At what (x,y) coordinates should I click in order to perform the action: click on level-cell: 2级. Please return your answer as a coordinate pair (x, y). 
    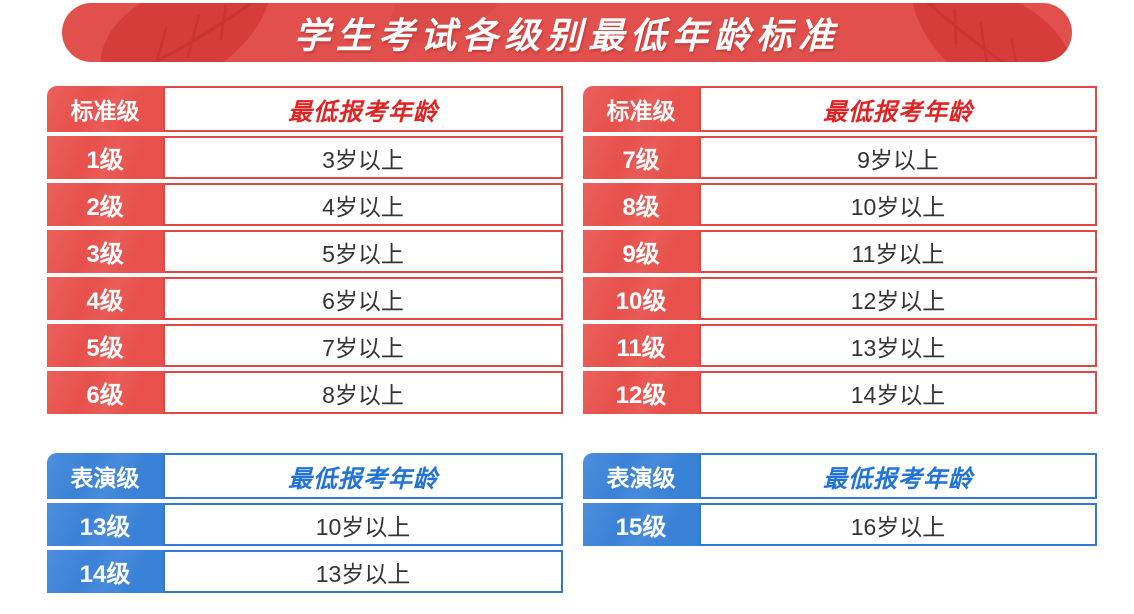
    Looking at the image, I should click on (105, 204).